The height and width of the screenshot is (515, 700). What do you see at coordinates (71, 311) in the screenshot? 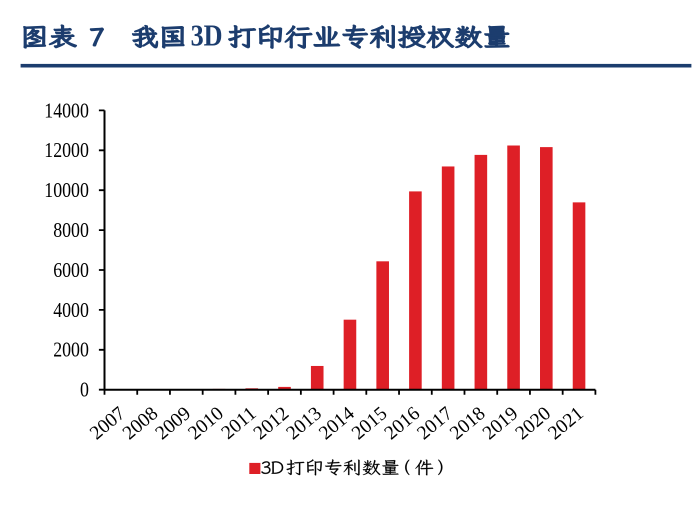
I see `svg-text: 4000` at bounding box center [71, 311].